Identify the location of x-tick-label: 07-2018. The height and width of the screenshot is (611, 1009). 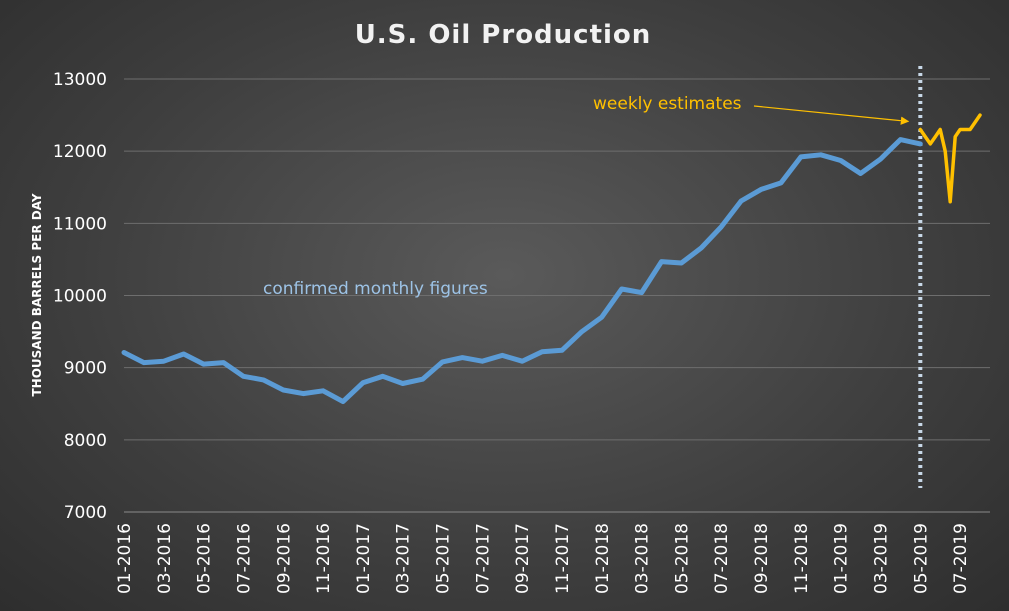
(722, 558).